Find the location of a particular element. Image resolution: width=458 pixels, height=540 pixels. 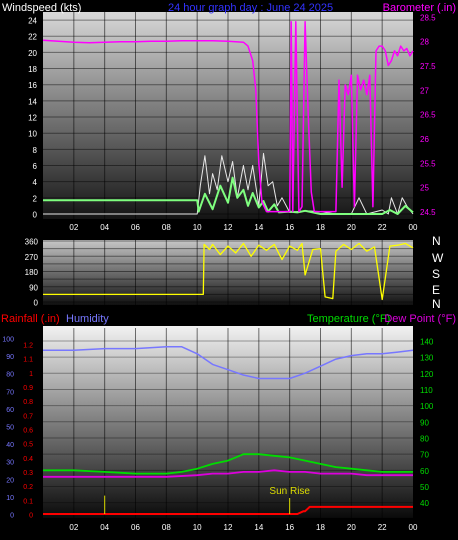

temperature-tick-label: 40 is located at coordinates (424, 503).